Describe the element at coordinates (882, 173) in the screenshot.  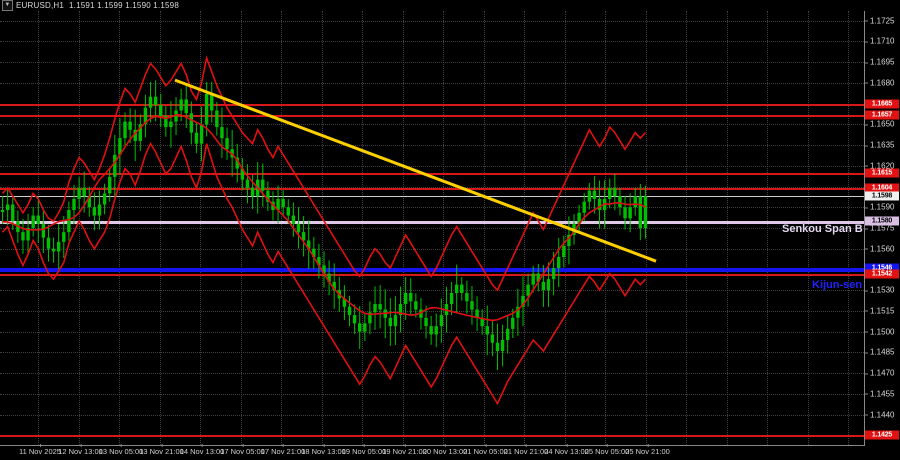
I see `price-level-badge: 1.1615` at that location.